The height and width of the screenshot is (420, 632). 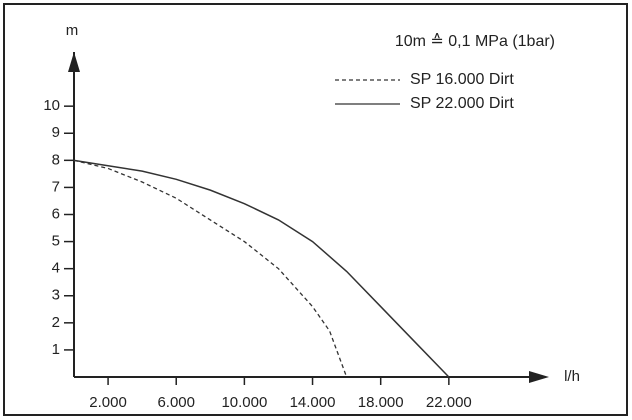 I want to click on x-tick-label: 10.000, so click(x=244, y=402).